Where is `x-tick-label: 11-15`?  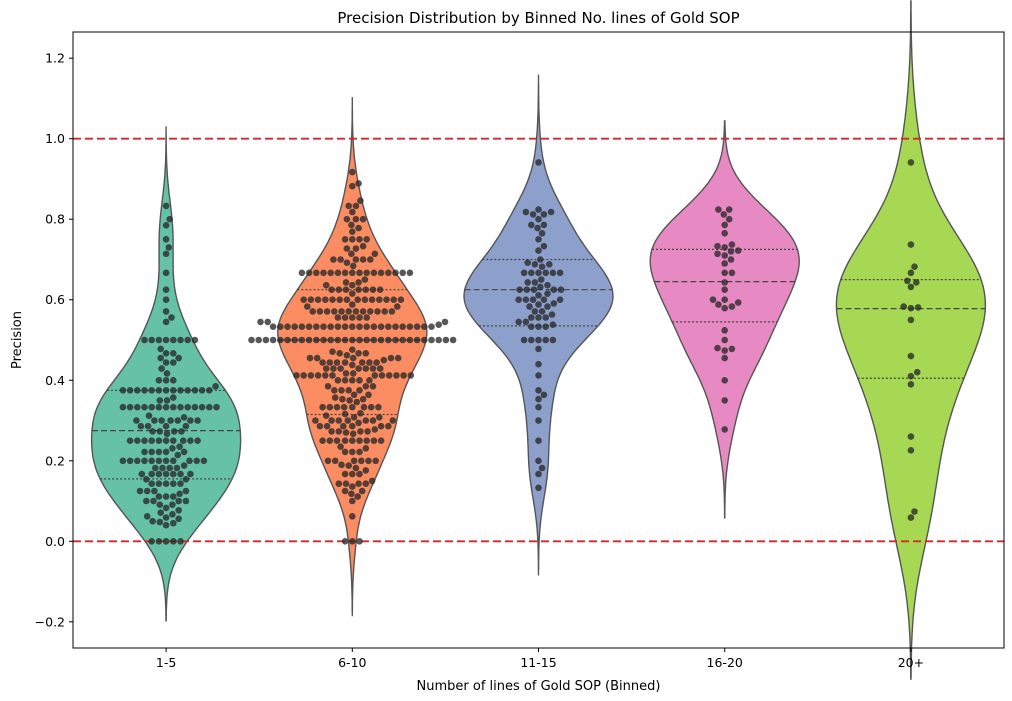 x-tick-label: 11-15 is located at coordinates (538, 662).